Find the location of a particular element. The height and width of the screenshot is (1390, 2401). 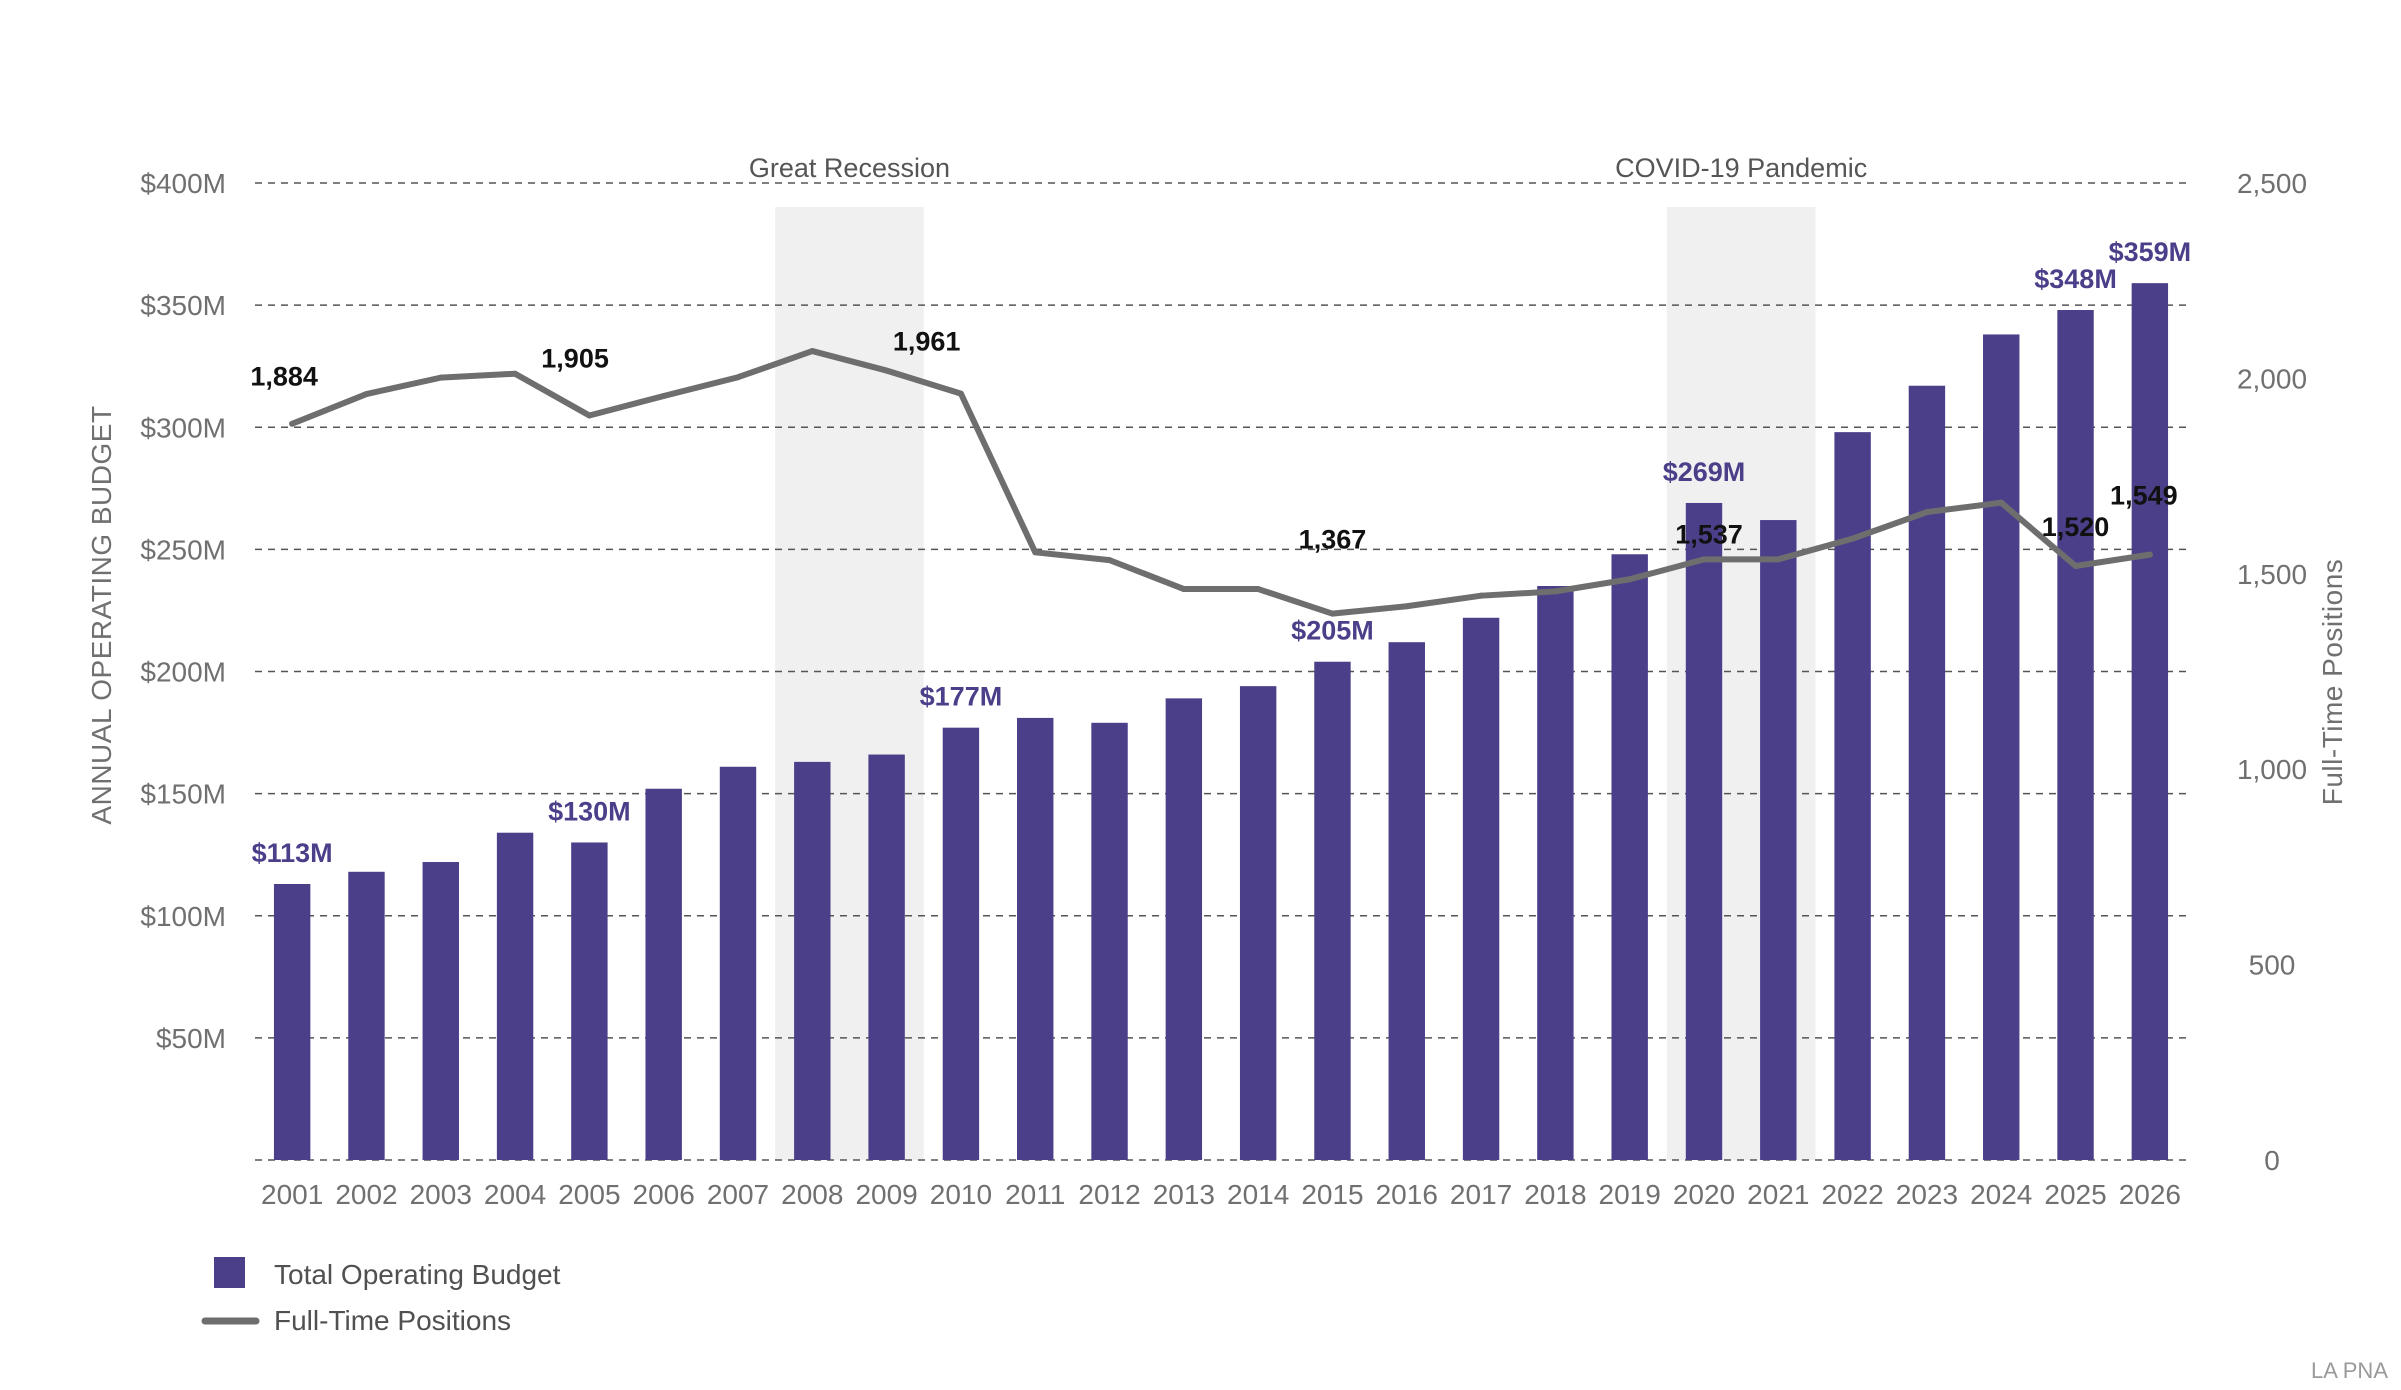

y-right-tick-5: 2,500 is located at coordinates (2272, 183).